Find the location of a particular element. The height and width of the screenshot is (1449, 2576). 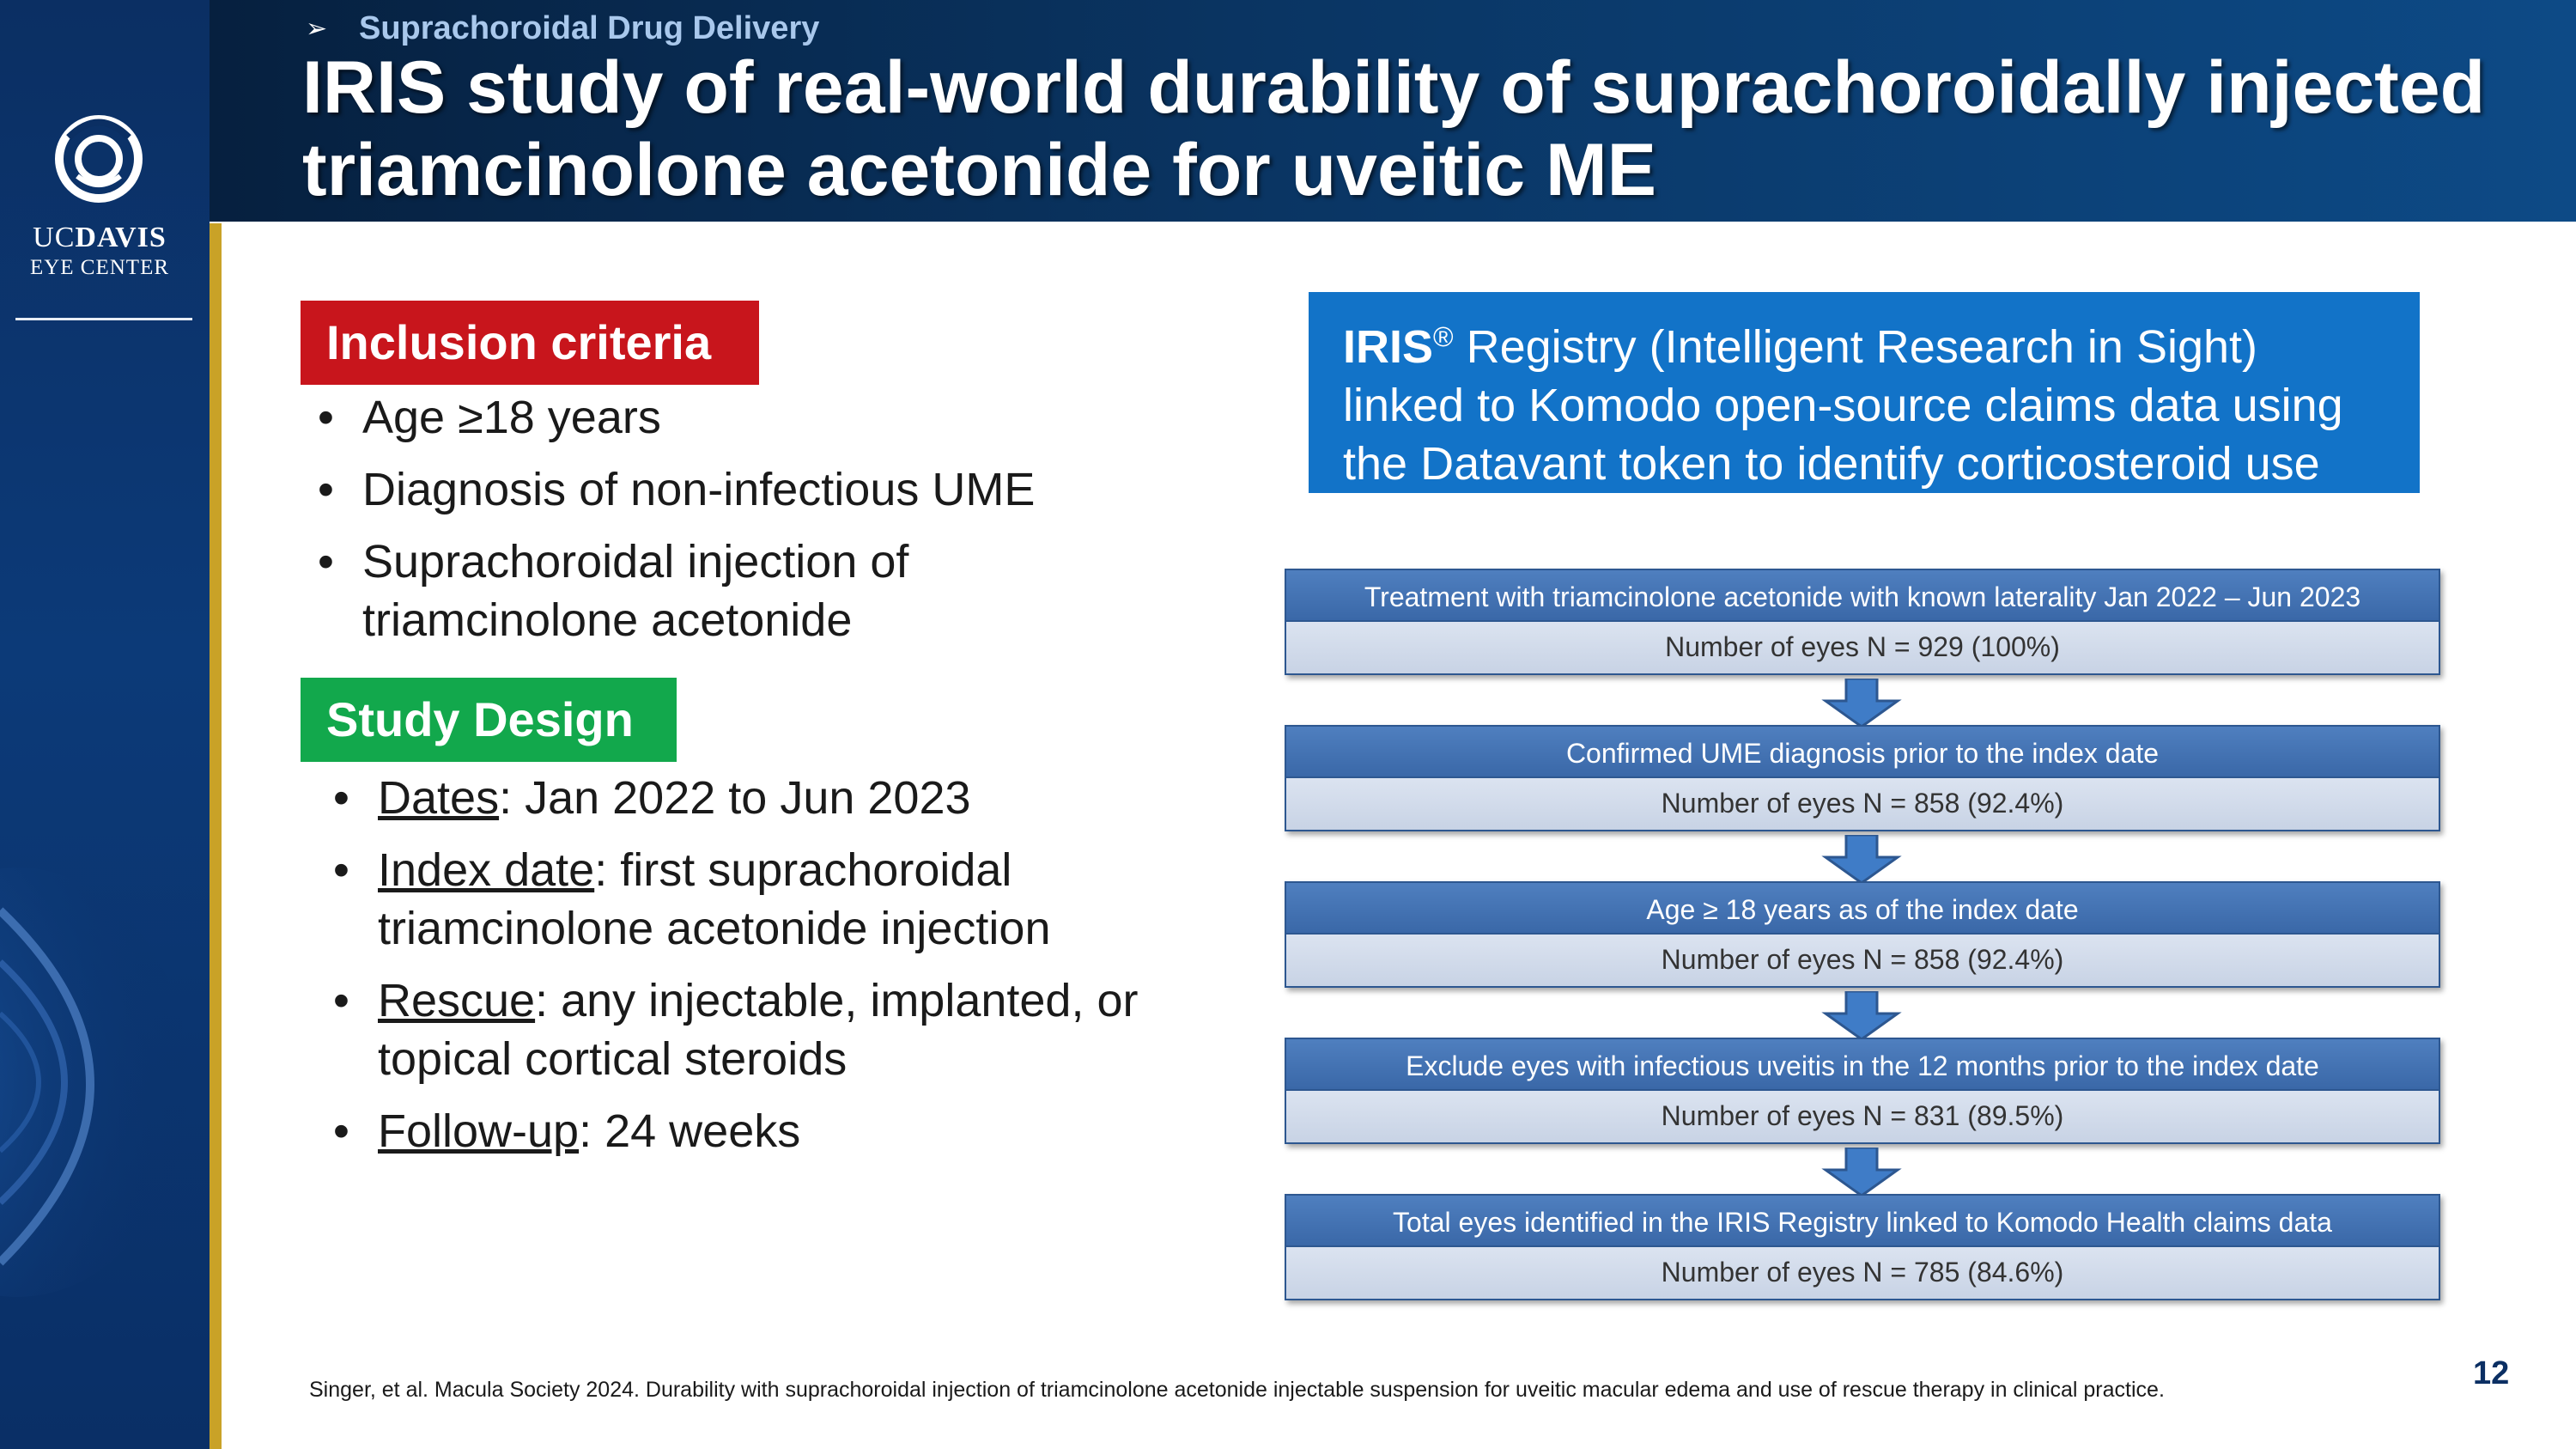

logo-subtitle: EYE CENTER is located at coordinates (99, 267).